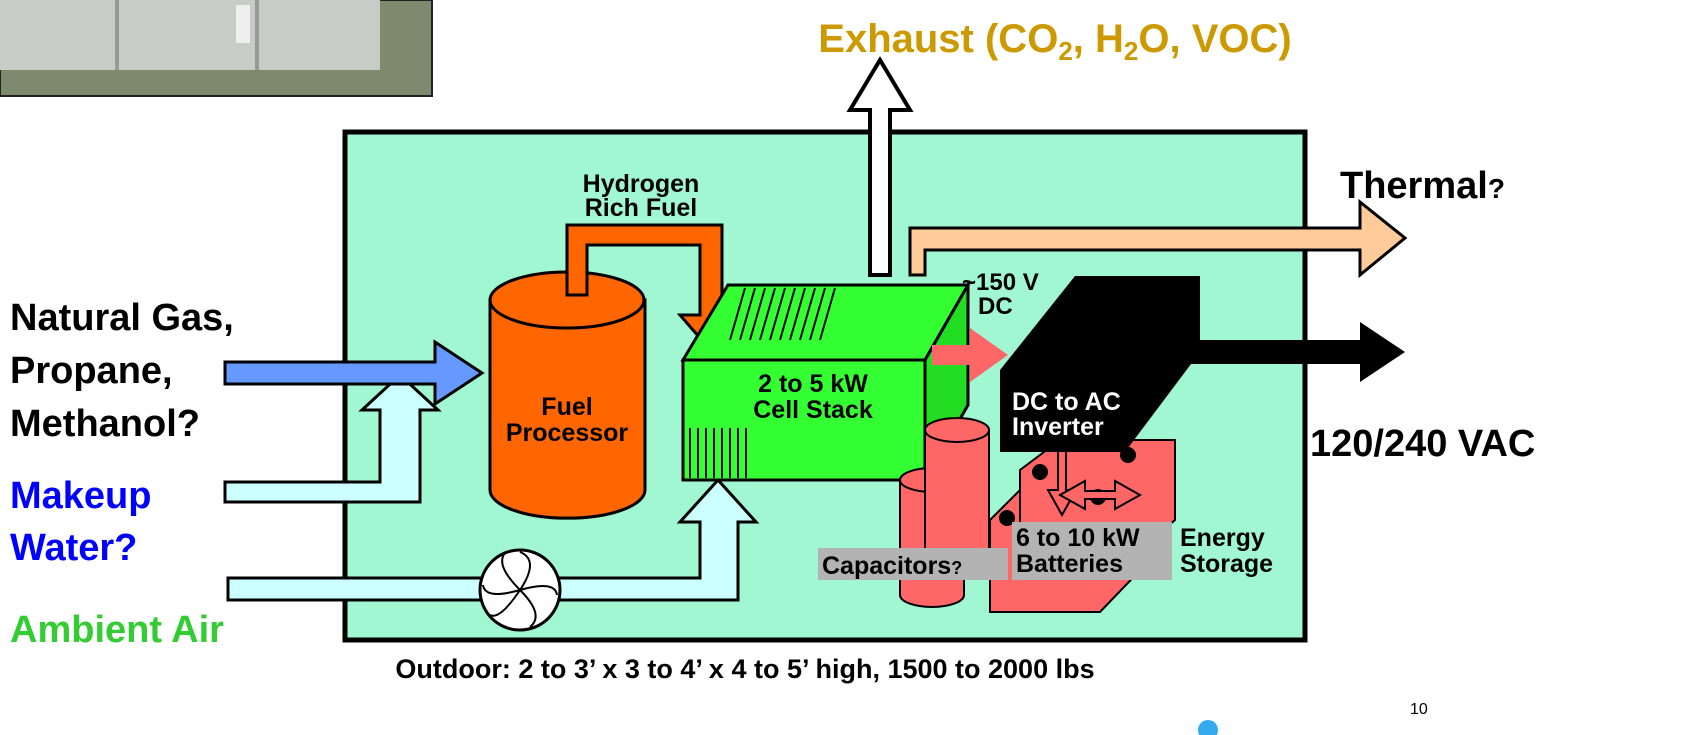  What do you see at coordinates (243, 24) in the screenshot?
I see `photo-vent` at bounding box center [243, 24].